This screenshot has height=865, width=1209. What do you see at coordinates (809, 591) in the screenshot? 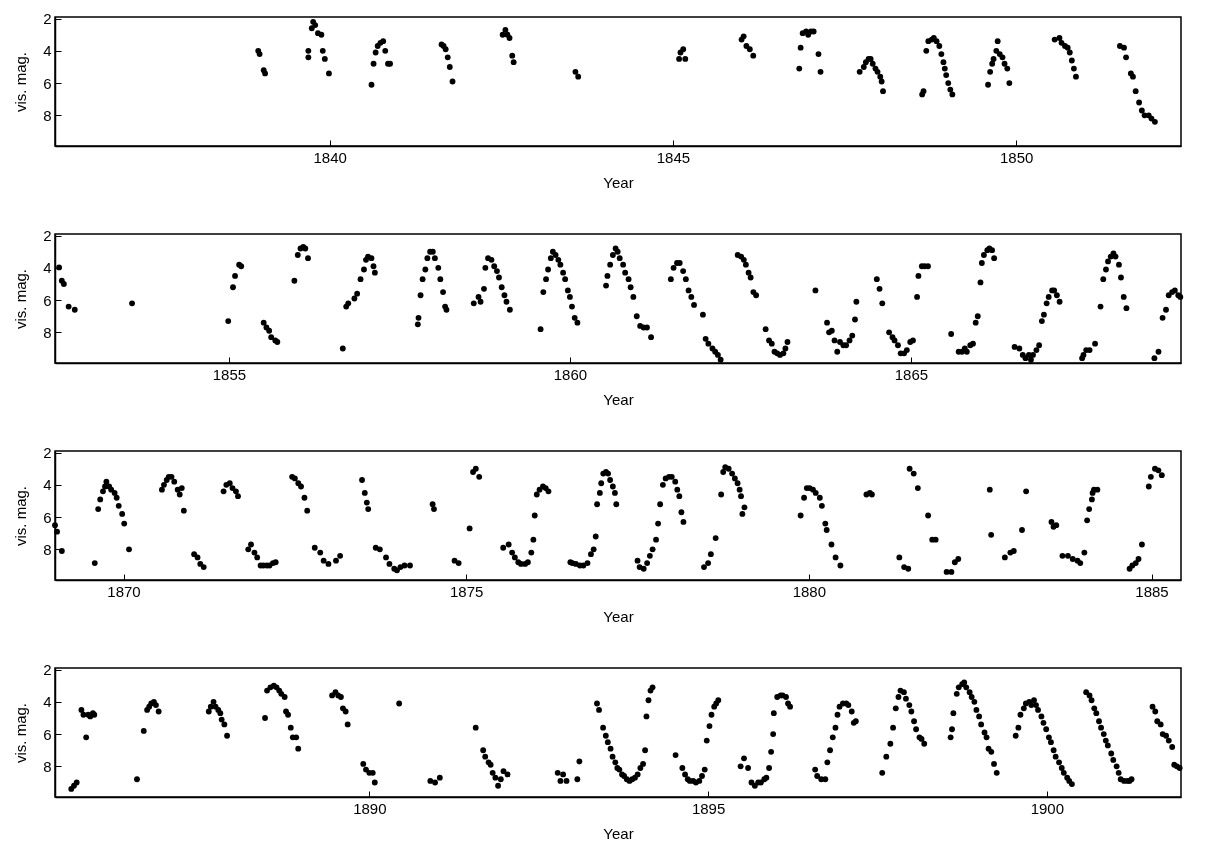
I see `x-tick-label: 1880` at bounding box center [809, 591].